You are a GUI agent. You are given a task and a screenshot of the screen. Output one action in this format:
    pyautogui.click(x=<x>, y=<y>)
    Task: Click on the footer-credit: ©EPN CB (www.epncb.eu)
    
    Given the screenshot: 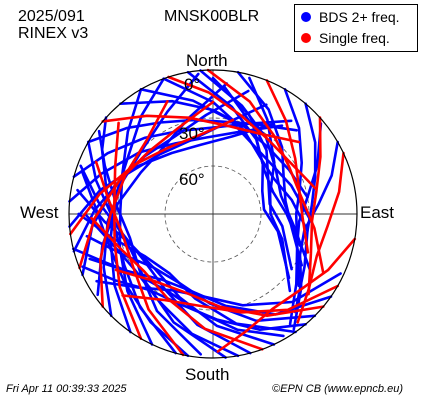 What is the action you would take?
    pyautogui.click(x=337, y=389)
    